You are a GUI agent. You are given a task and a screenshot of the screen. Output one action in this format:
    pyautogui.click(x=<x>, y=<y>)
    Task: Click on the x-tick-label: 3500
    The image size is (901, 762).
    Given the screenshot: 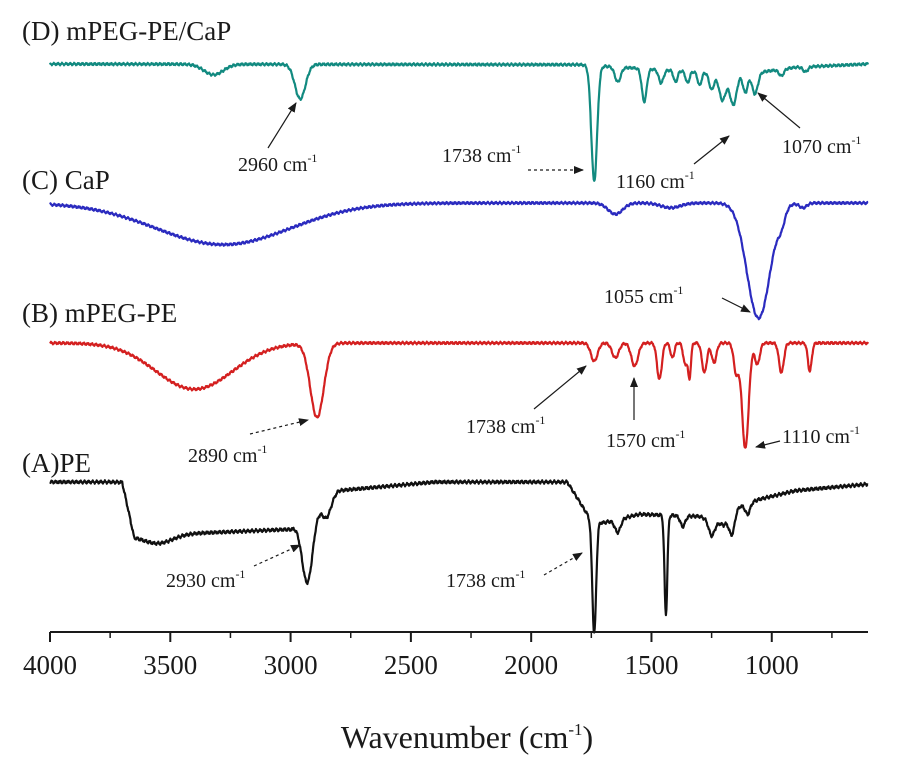 What is the action you would take?
    pyautogui.click(x=170, y=665)
    